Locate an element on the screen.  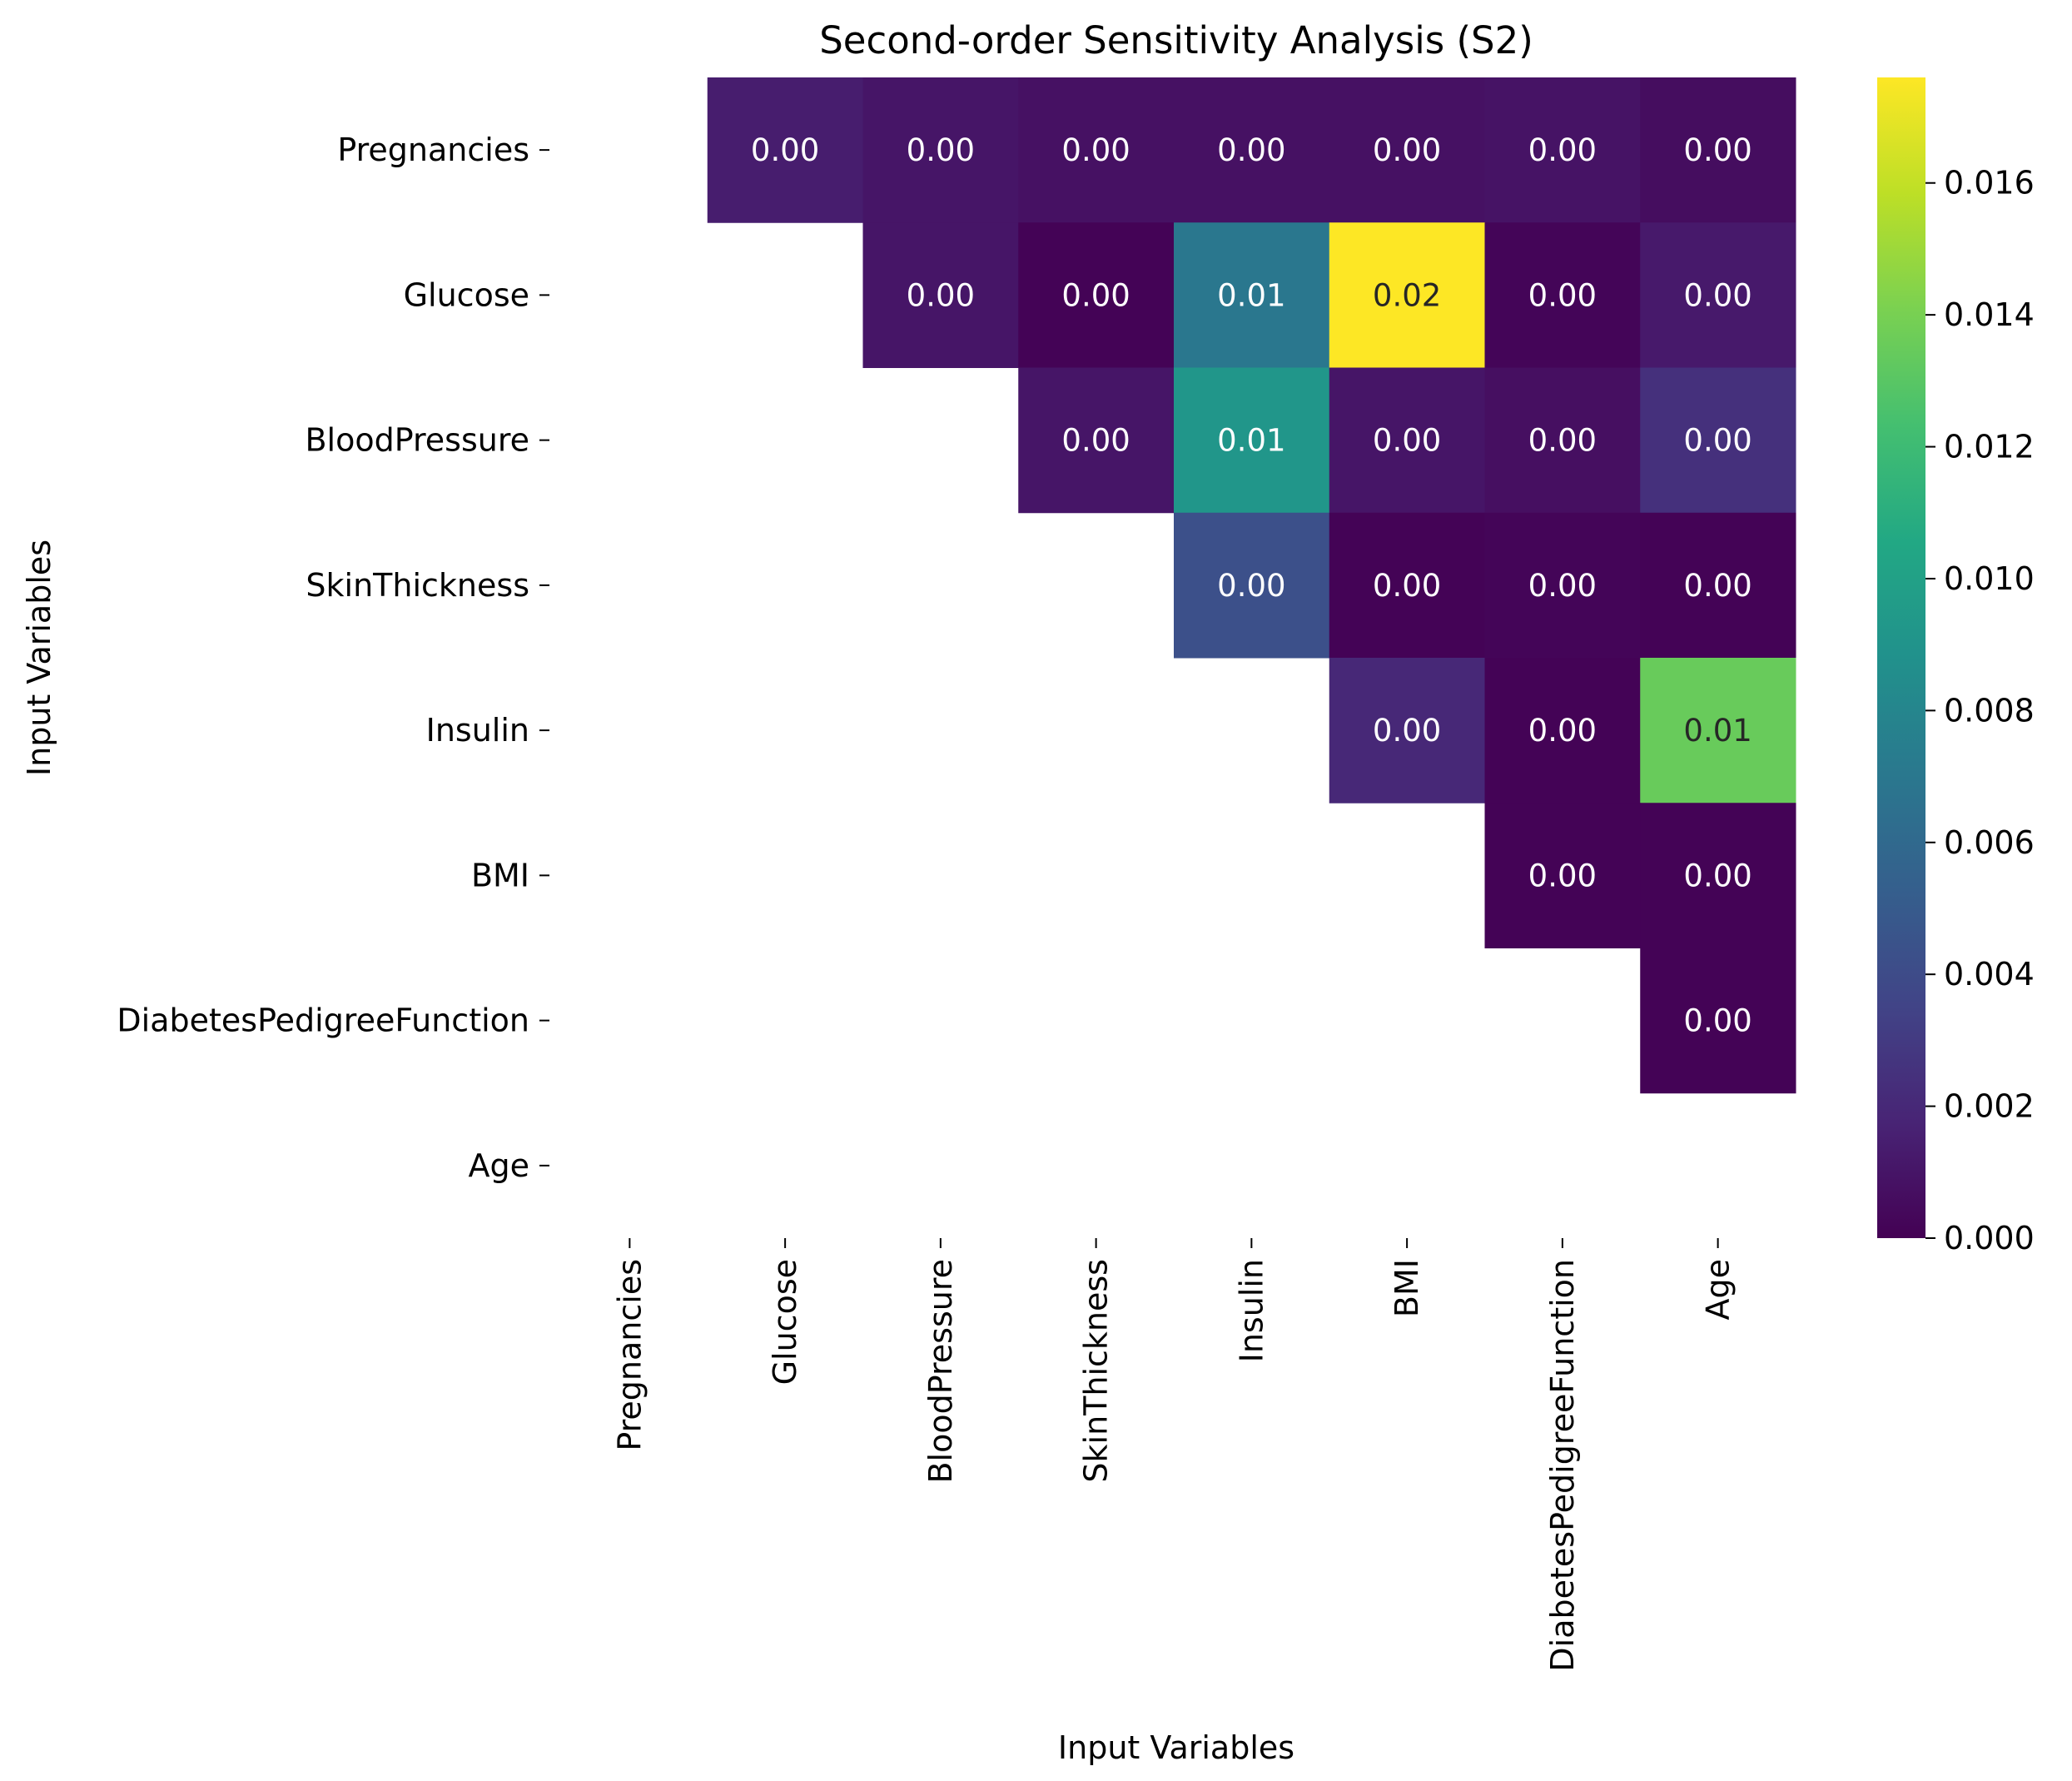
x-axis-label: Input Variables is located at coordinates (1176, 1747).